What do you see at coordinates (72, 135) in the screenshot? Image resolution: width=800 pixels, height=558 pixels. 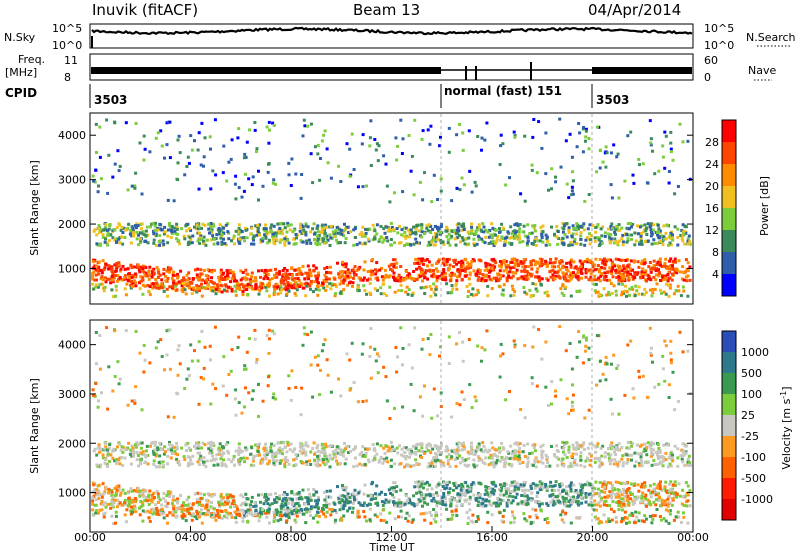 I see `y-tick-label: 4000` at bounding box center [72, 135].